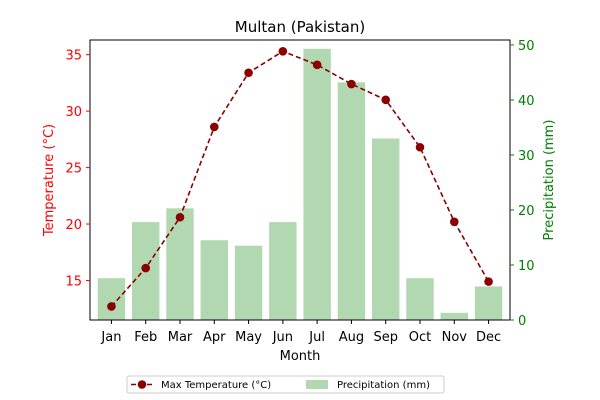  Describe the element at coordinates (420, 337) in the screenshot. I see `x-tick-label-oct: Oct` at that location.